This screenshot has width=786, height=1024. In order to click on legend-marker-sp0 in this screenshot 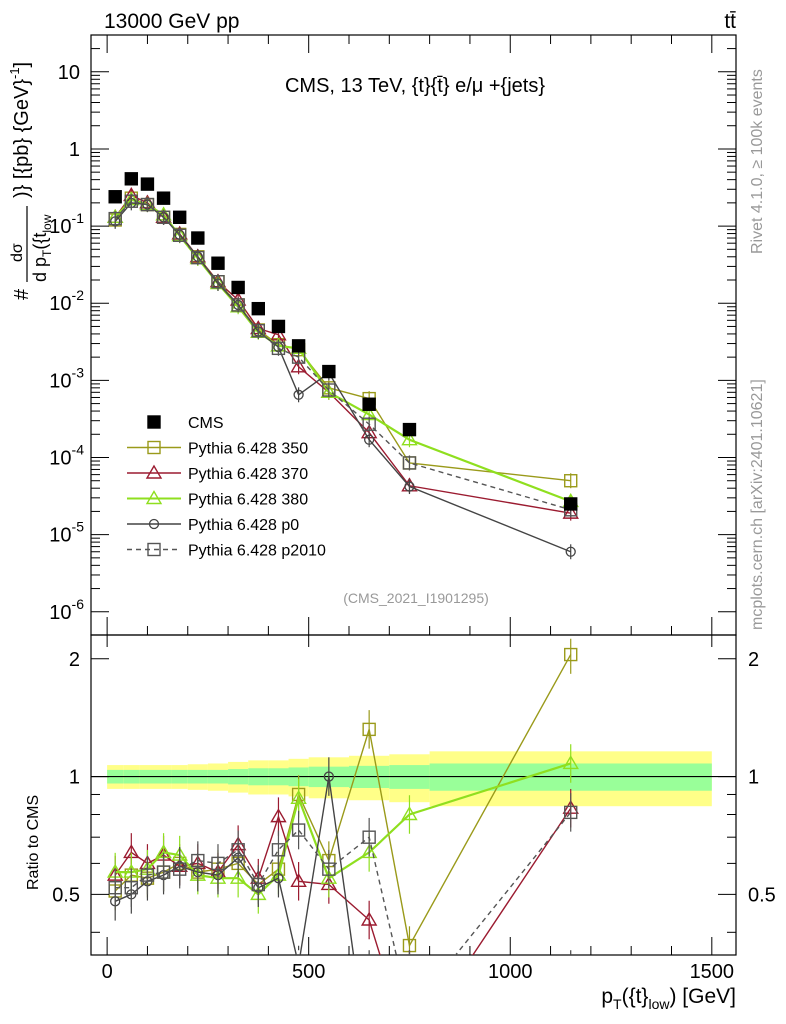, I will do `click(154, 524)`.